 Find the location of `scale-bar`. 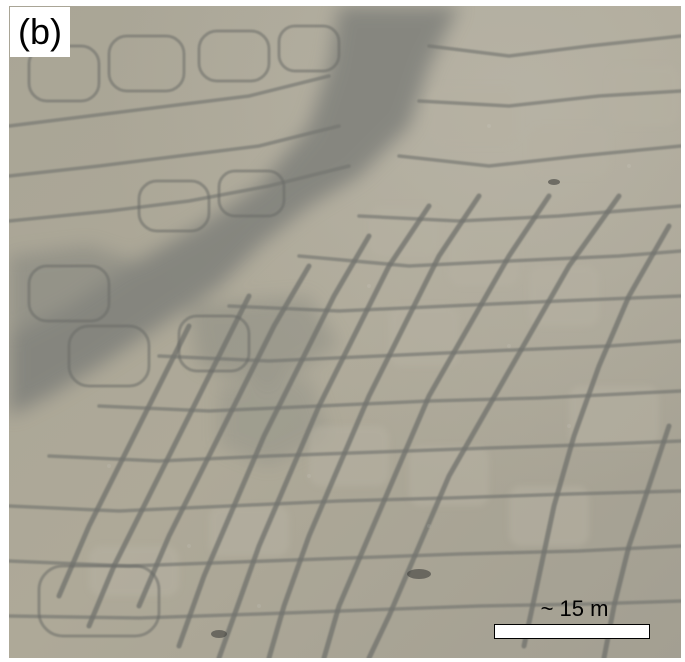

scale-bar is located at coordinates (572, 631).